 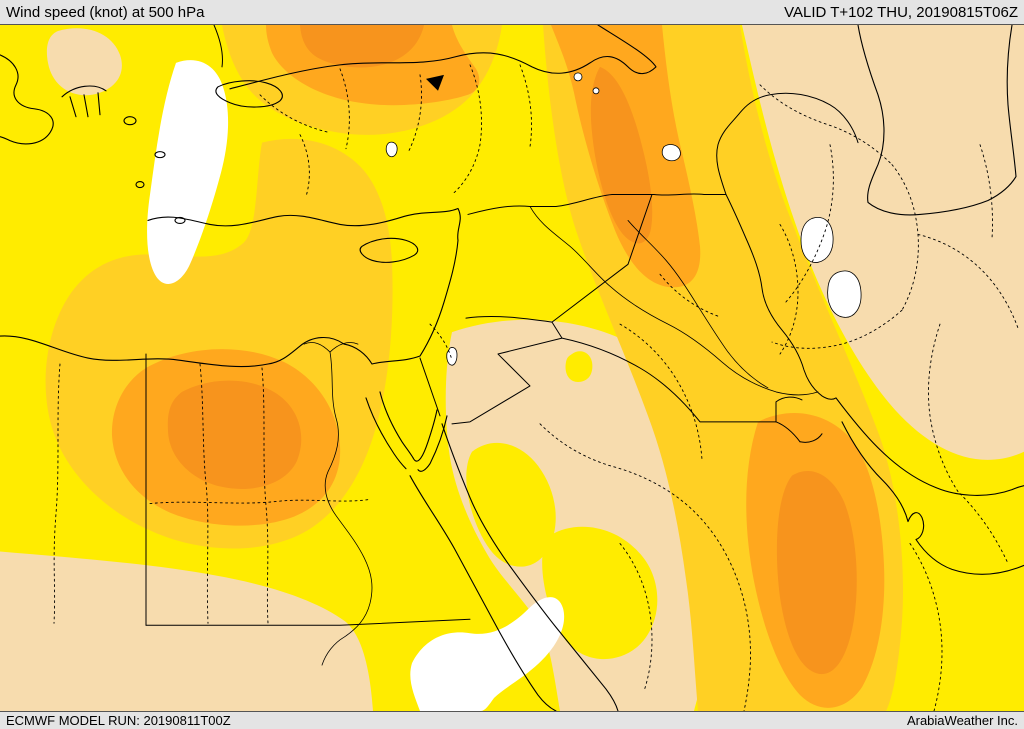 I want to click on chalkidiki-coast, so click(x=84, y=101).